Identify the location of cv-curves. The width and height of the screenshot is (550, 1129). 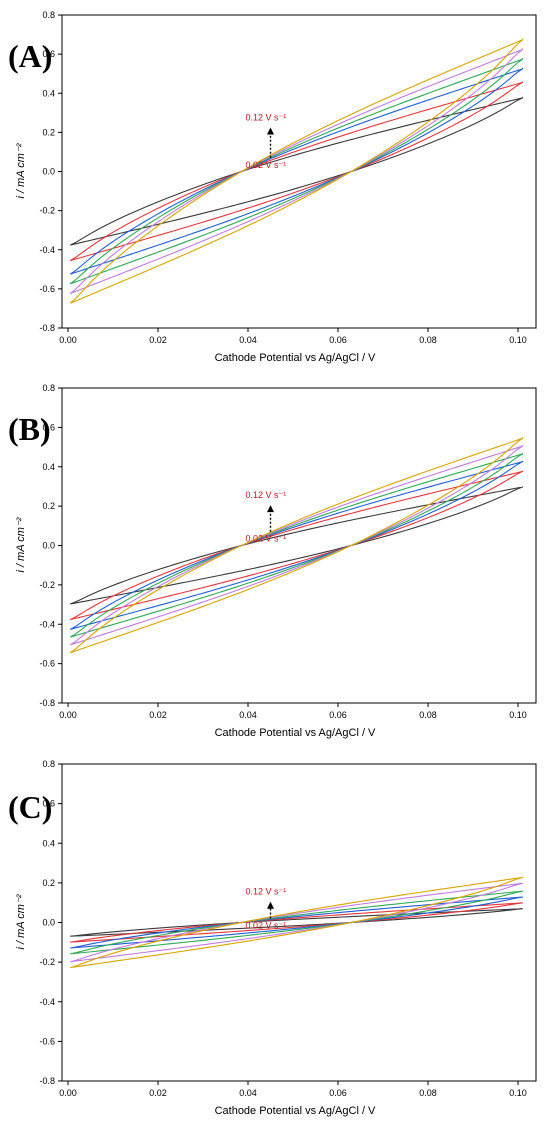
(297, 922).